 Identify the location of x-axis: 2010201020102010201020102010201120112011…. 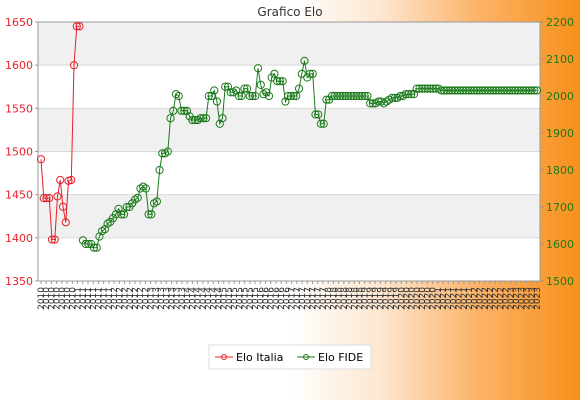
(290, 295).